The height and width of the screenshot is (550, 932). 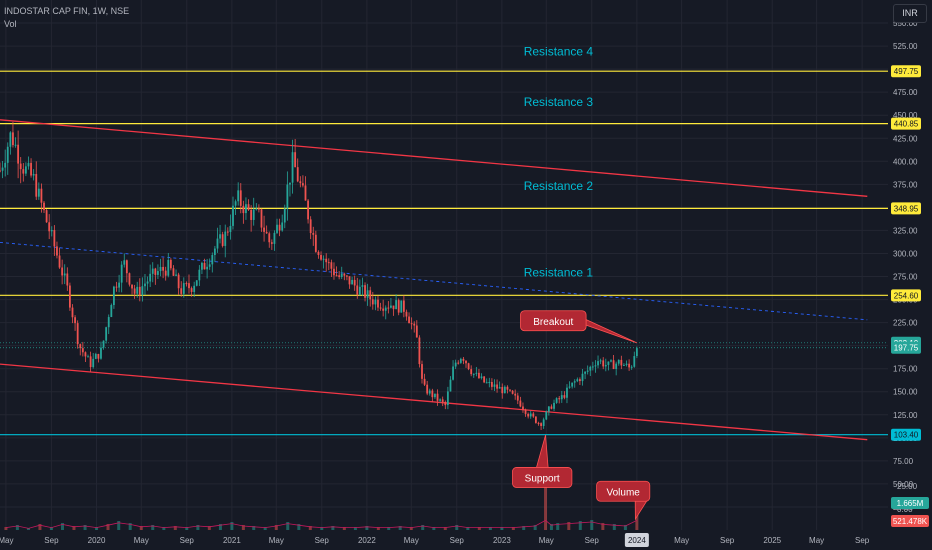 I want to click on volume-tick-label: 0.00, so click(x=905, y=509).